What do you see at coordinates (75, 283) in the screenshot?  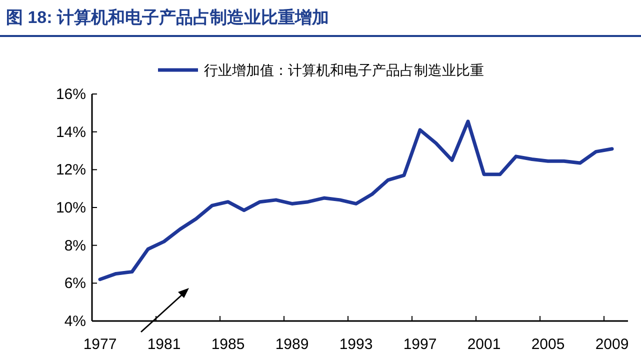 I see `y-tick-label: 6%` at bounding box center [75, 283].